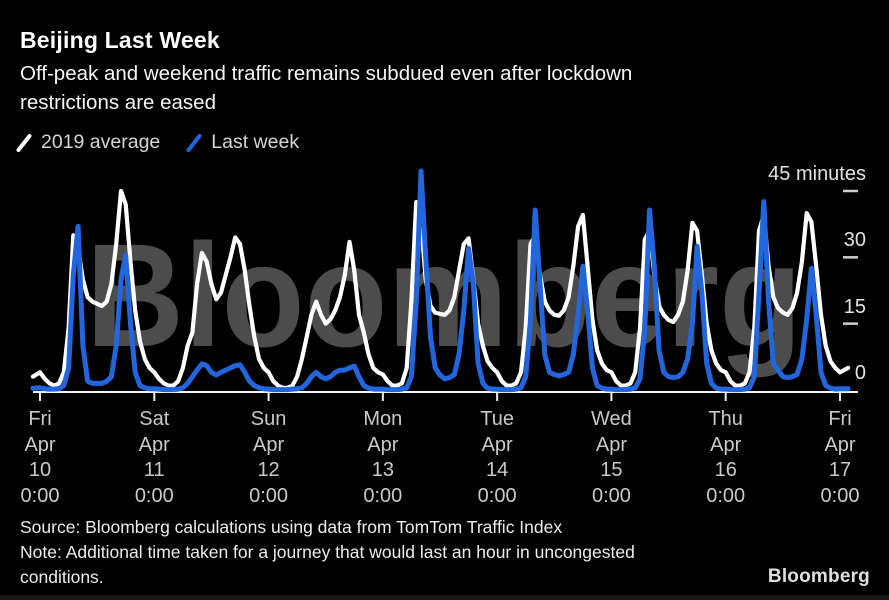  What do you see at coordinates (497, 419) in the screenshot?
I see `x-tick-text: Tue` at bounding box center [497, 419].